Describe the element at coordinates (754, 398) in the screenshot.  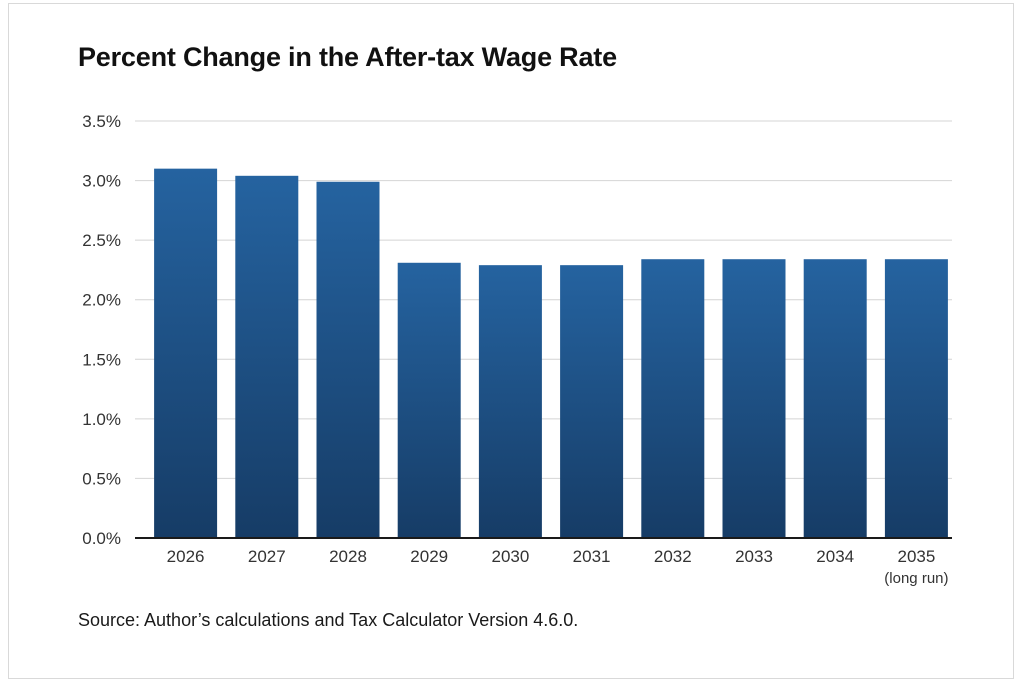
I see `bar-2033` at that location.